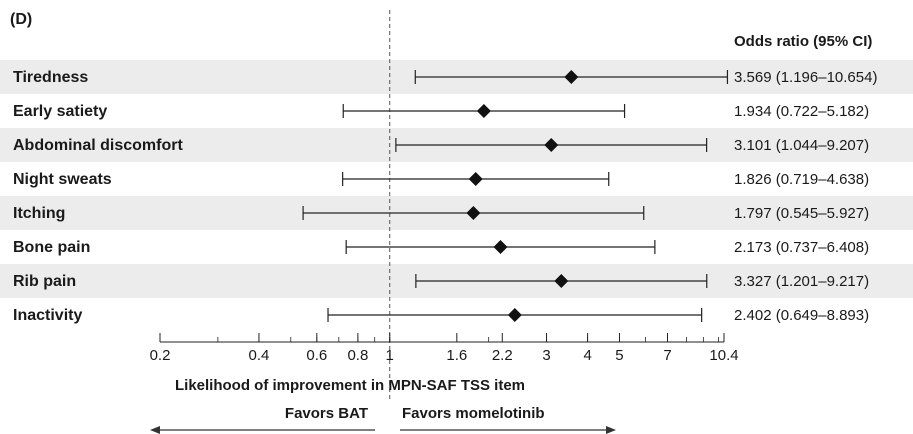  Describe the element at coordinates (44, 281) in the screenshot. I see `row-label: Rib pain` at that location.